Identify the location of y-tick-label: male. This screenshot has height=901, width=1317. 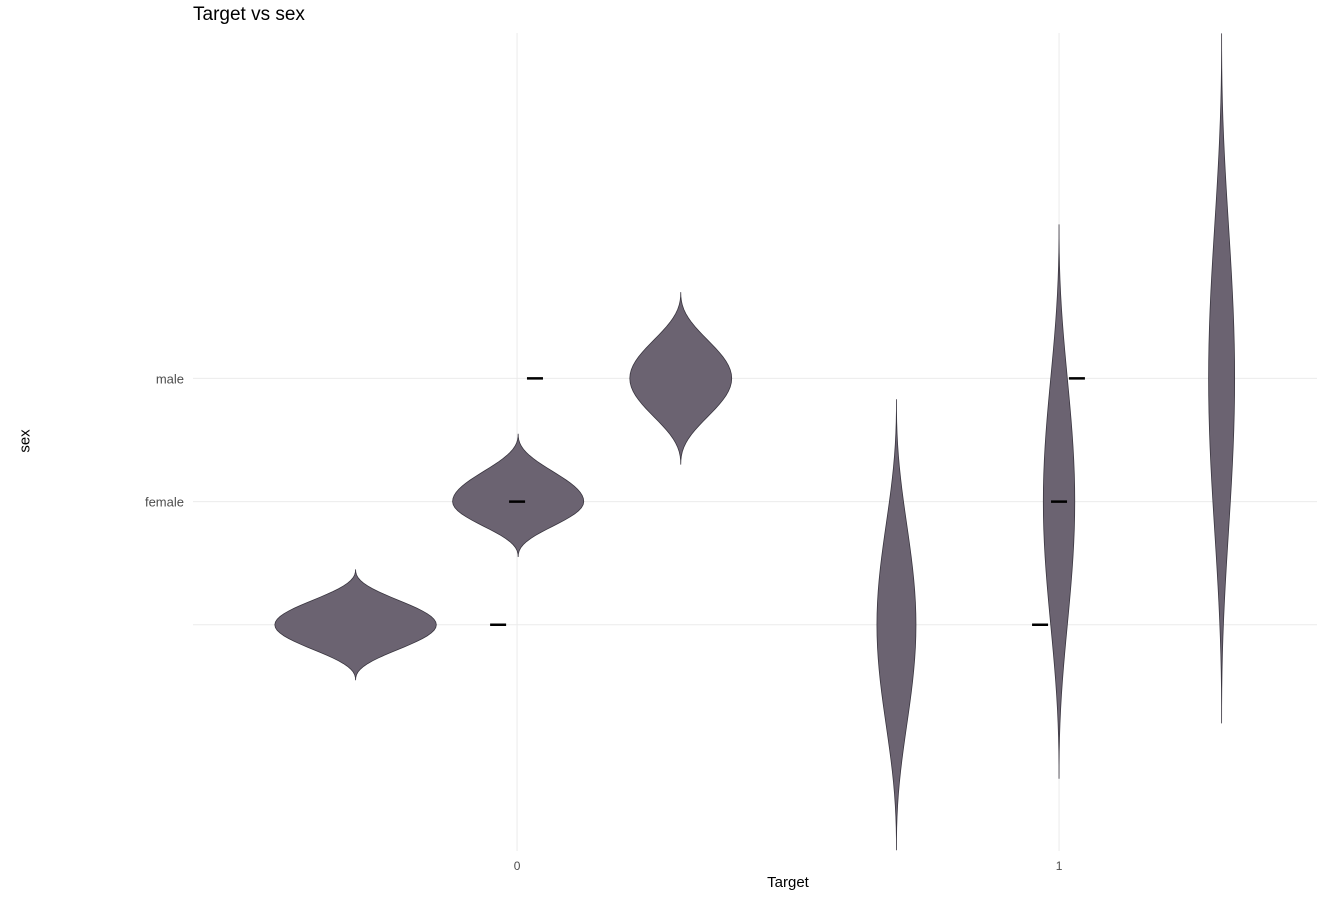
(170, 378).